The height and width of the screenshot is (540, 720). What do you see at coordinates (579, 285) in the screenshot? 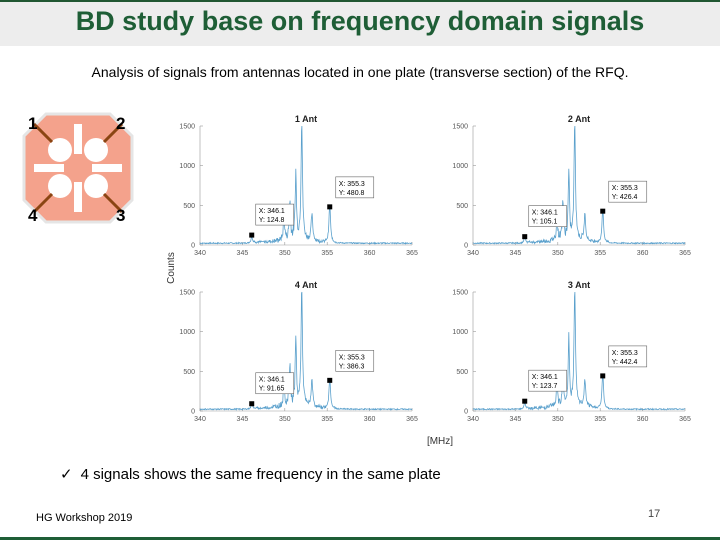
I see `panel-title: 3 Ant` at bounding box center [579, 285].